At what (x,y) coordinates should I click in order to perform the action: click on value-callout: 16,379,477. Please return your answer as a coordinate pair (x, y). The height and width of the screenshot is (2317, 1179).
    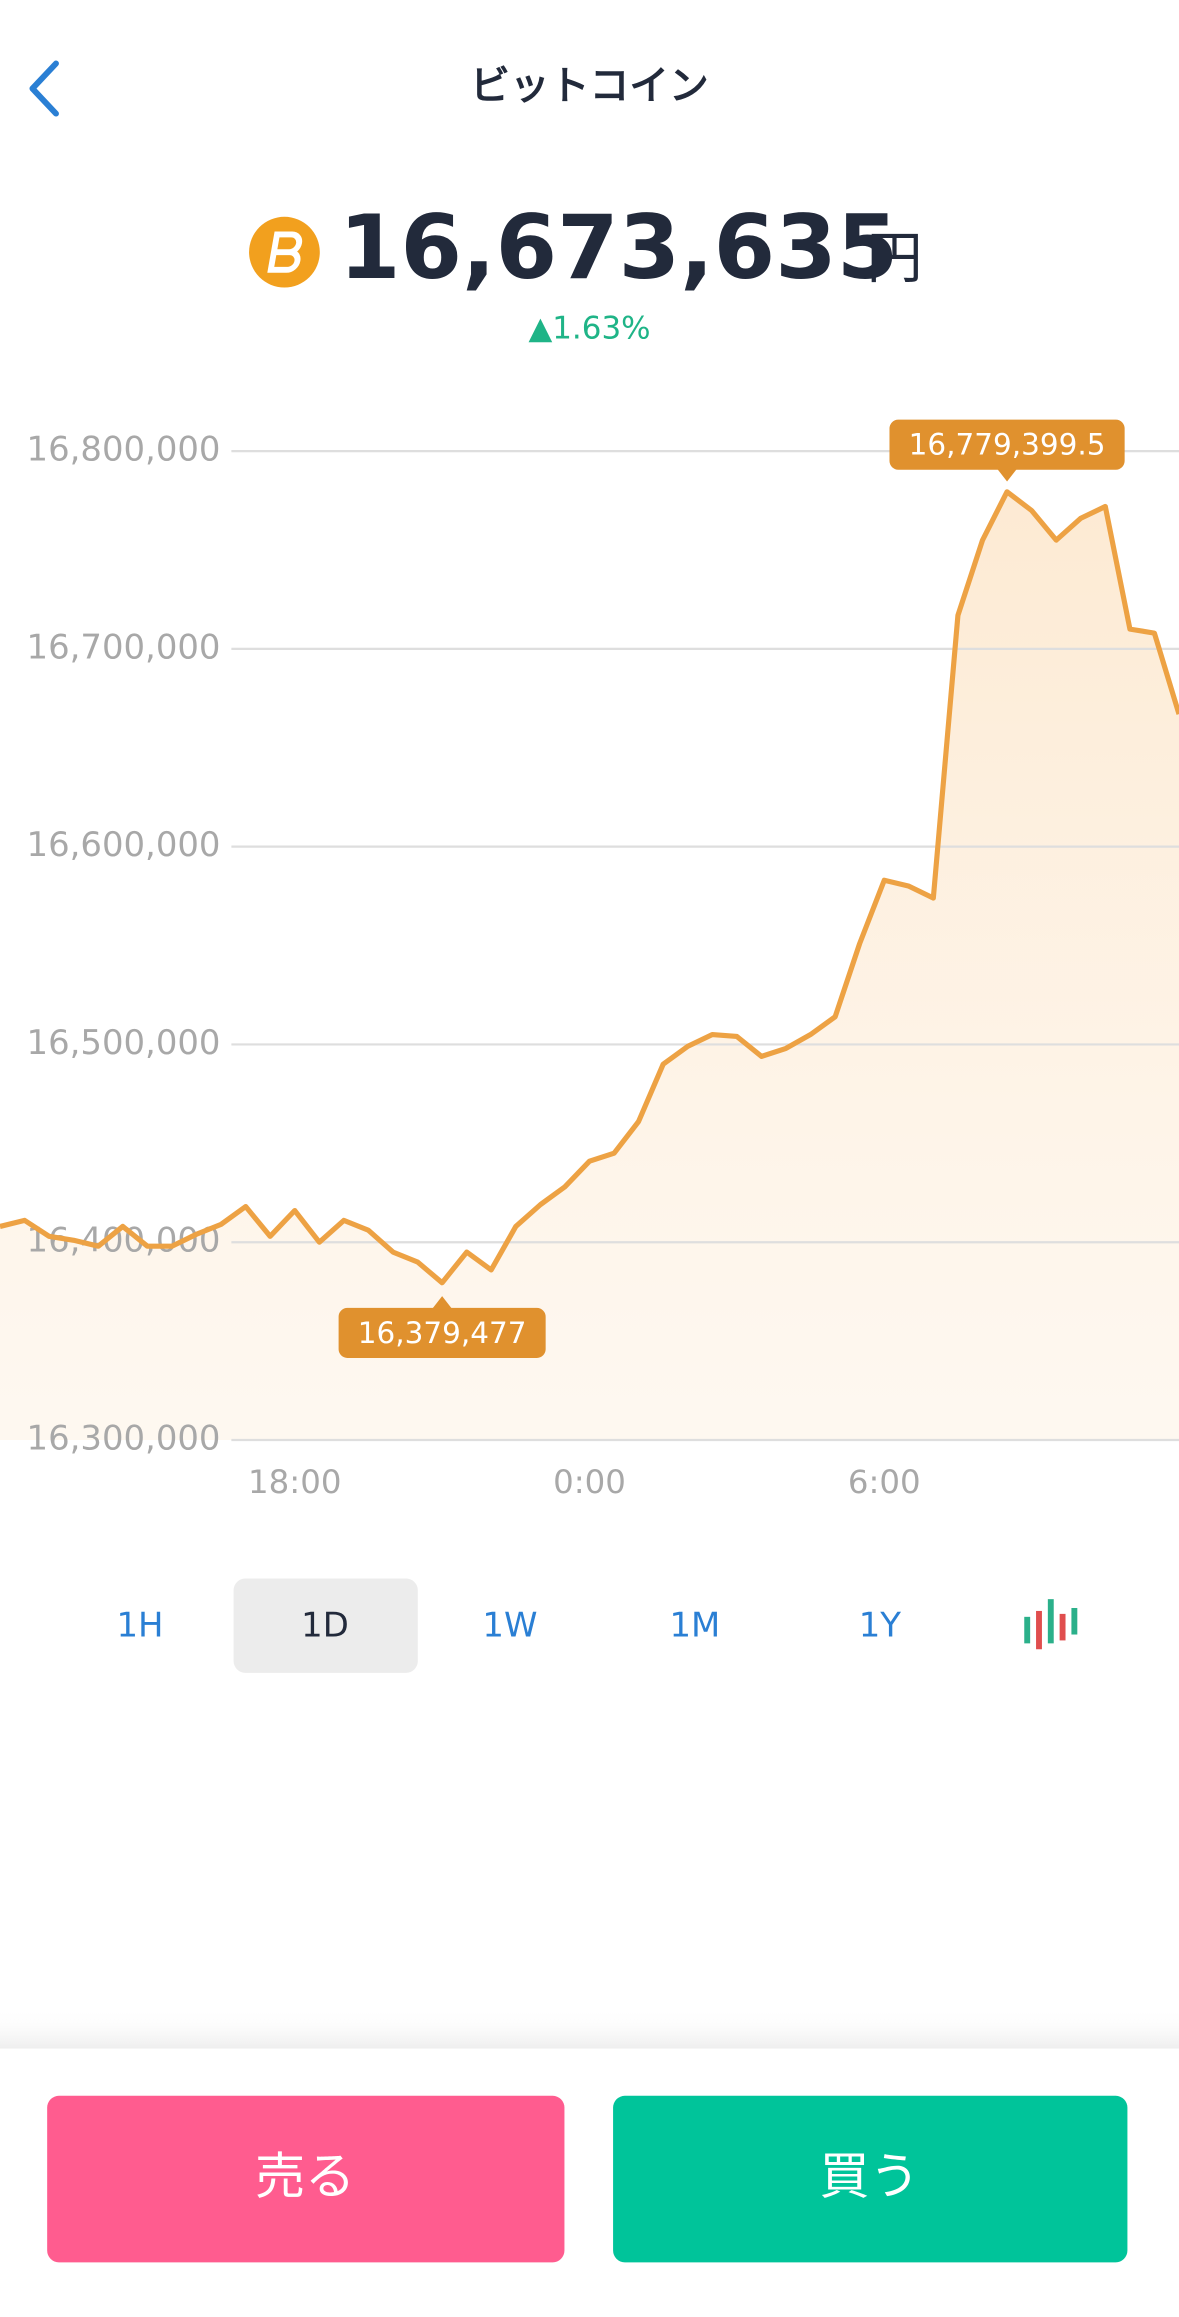
    Looking at the image, I should click on (442, 1327).